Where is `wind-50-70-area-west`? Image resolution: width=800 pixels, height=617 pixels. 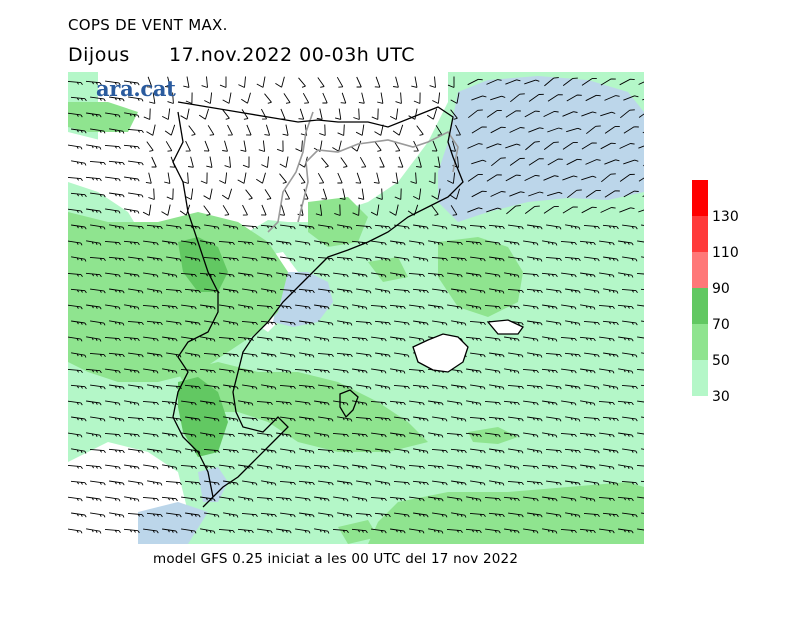
wind-50-70-area-west is located at coordinates (103, 117).